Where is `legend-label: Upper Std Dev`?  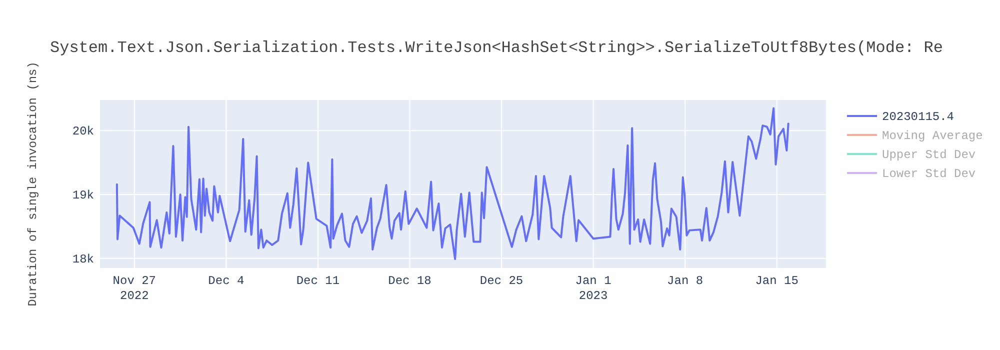 legend-label: Upper Std Dev is located at coordinates (929, 155).